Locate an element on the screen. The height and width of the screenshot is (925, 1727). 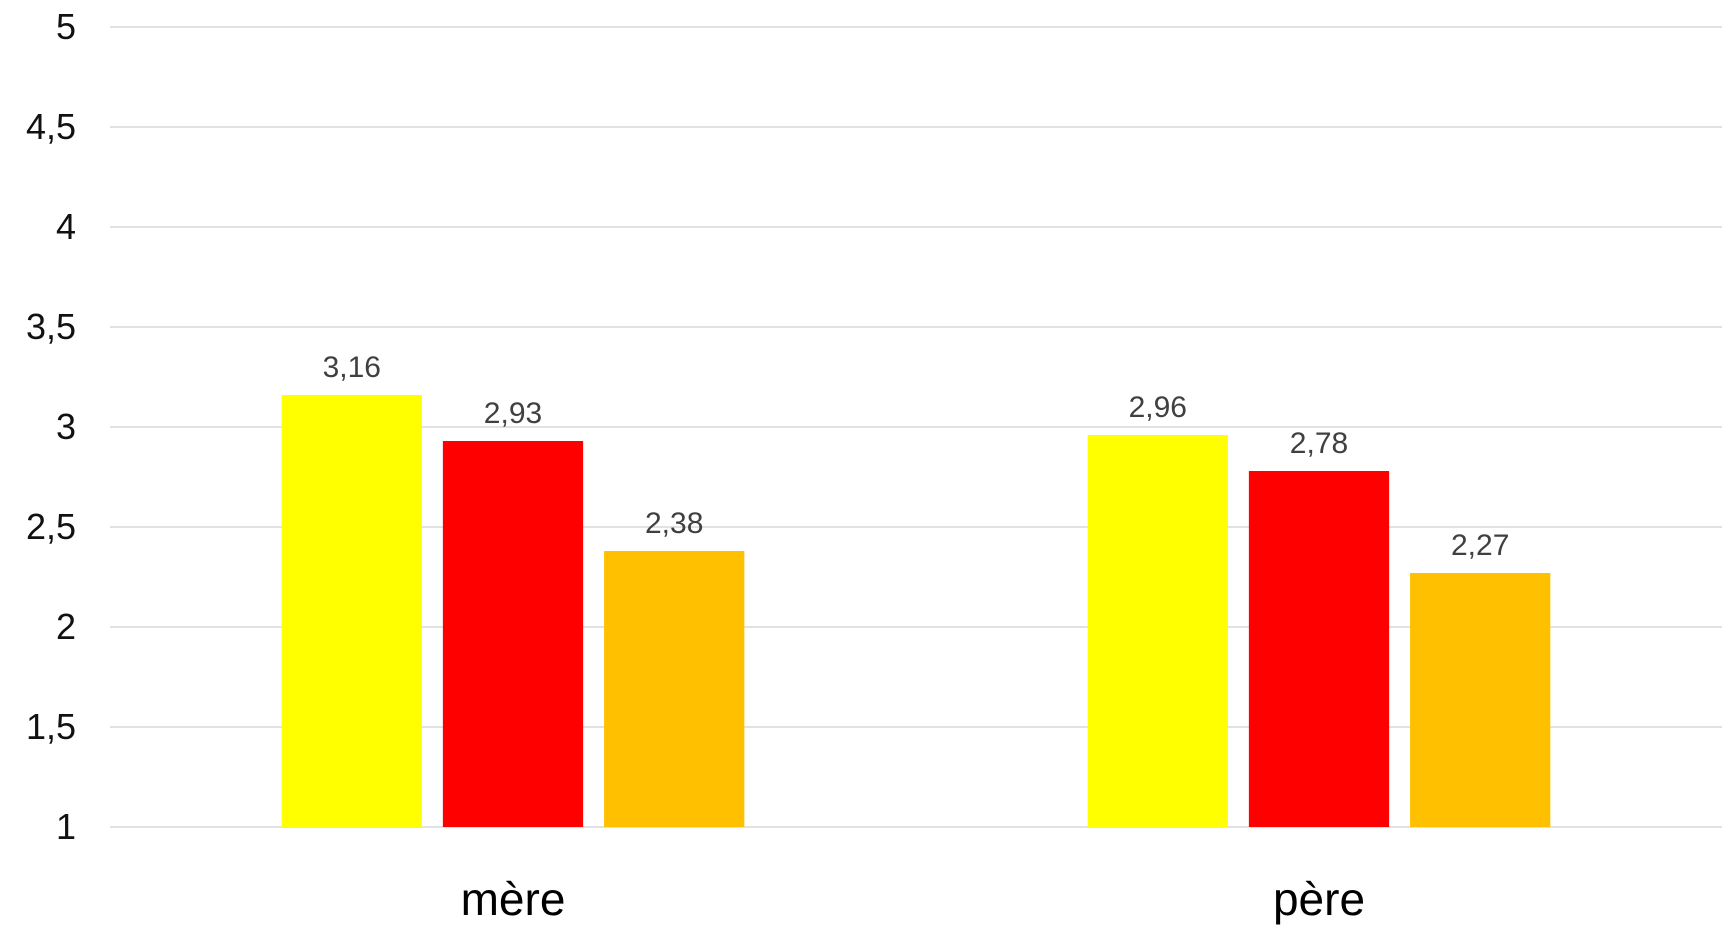
y-tick-label: 3 is located at coordinates (66, 426).